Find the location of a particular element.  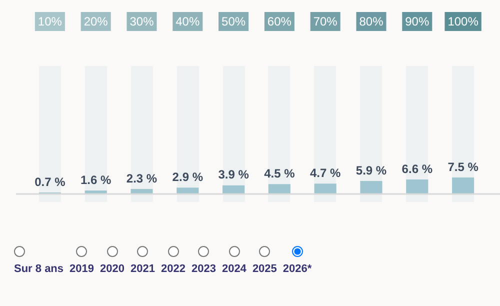

x-tick-label: 50% is located at coordinates (234, 21).